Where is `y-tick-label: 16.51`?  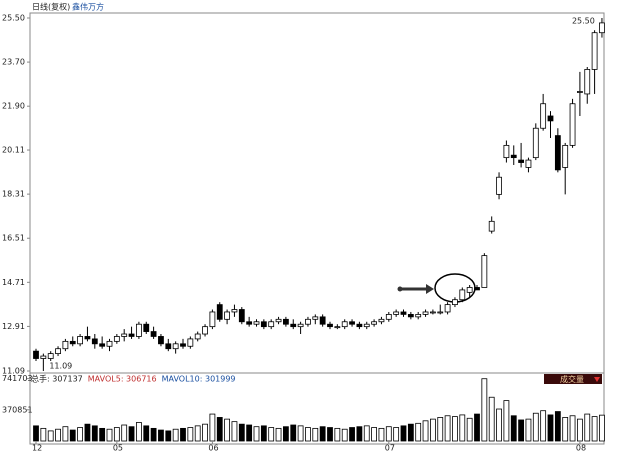
y-tick-label: 16.51 is located at coordinates (13, 238).